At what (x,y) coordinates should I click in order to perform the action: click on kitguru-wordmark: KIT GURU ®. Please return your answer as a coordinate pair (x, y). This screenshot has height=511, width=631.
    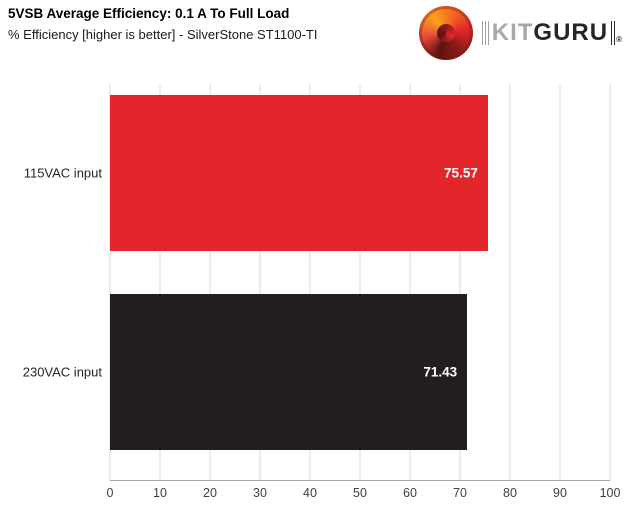
    Looking at the image, I should click on (552, 33).